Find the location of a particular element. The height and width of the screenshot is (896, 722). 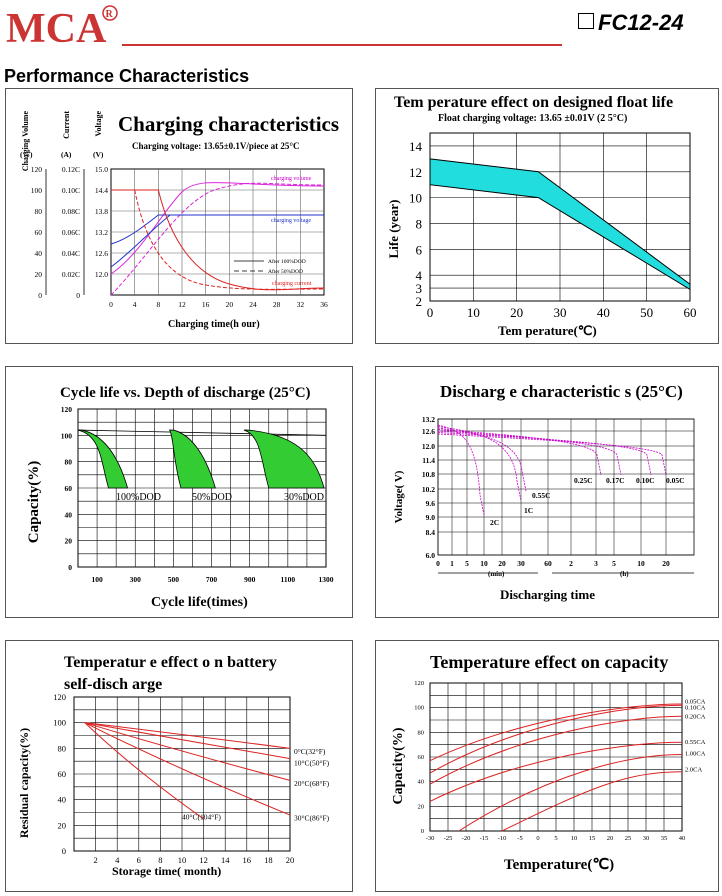

dod-label: 30%DOD is located at coordinates (304, 497).